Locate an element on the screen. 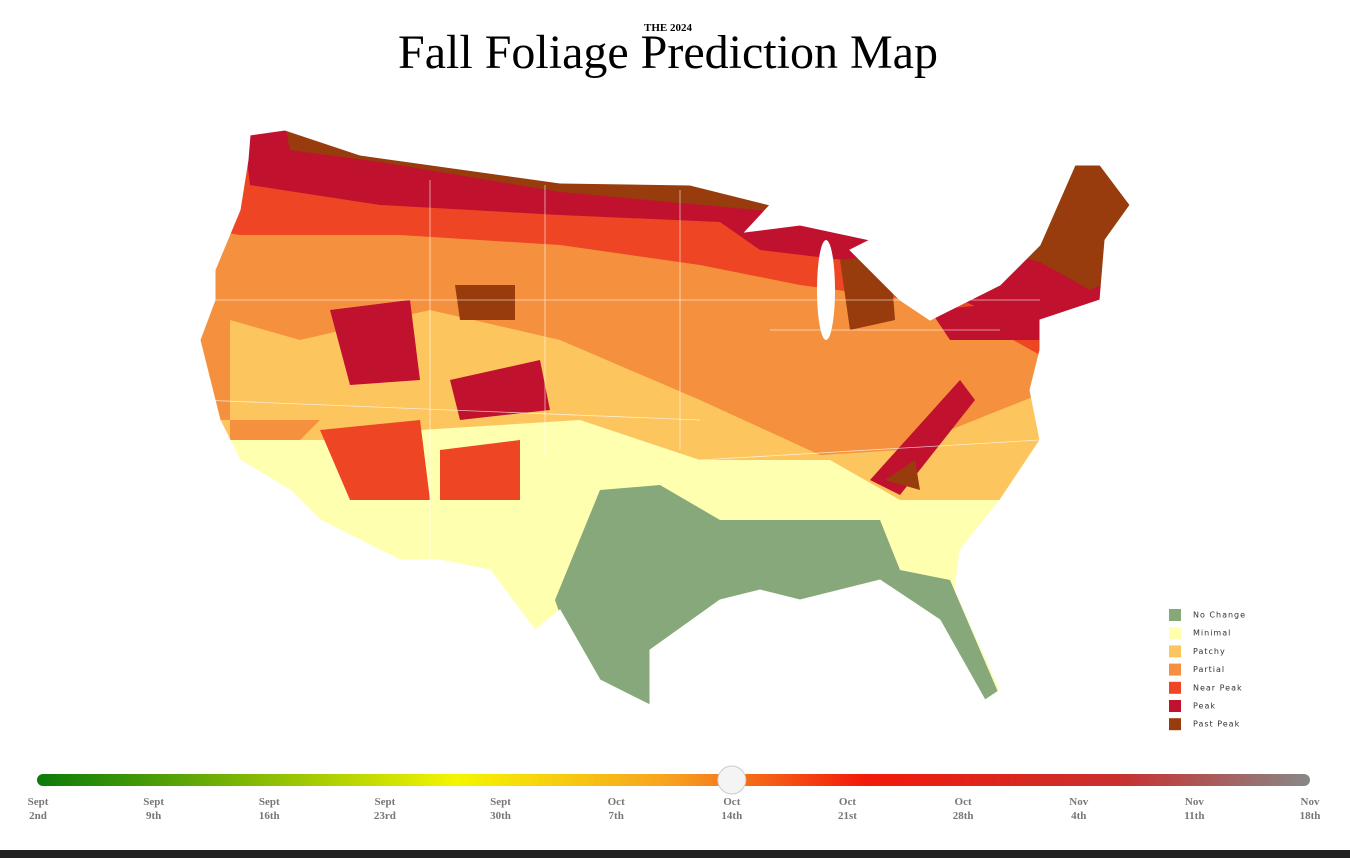 This screenshot has height=858, width=1350. date-day: 23rd is located at coordinates (385, 816).